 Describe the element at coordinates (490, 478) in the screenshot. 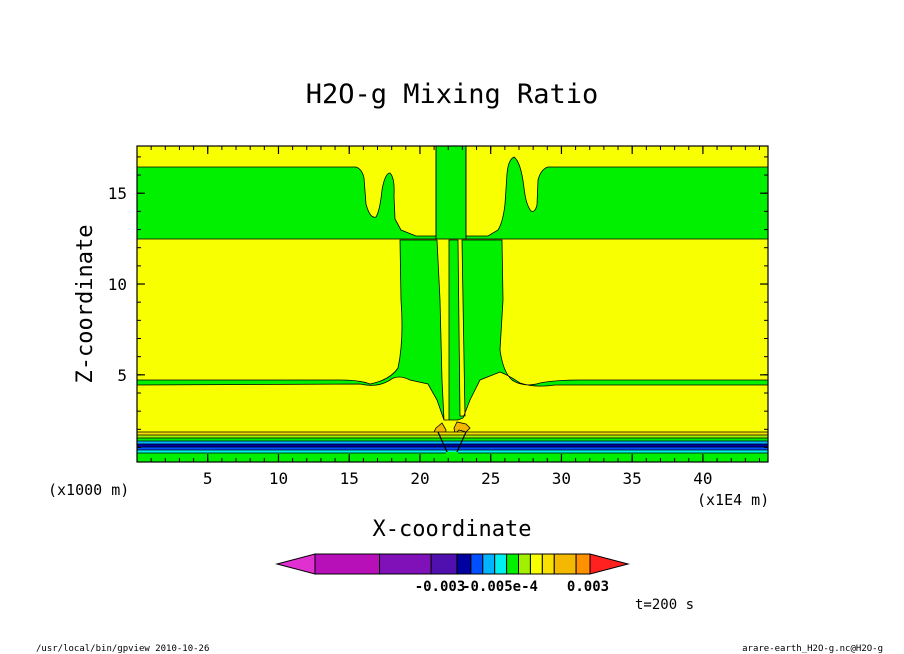

I see `x-tick-label: 25` at that location.